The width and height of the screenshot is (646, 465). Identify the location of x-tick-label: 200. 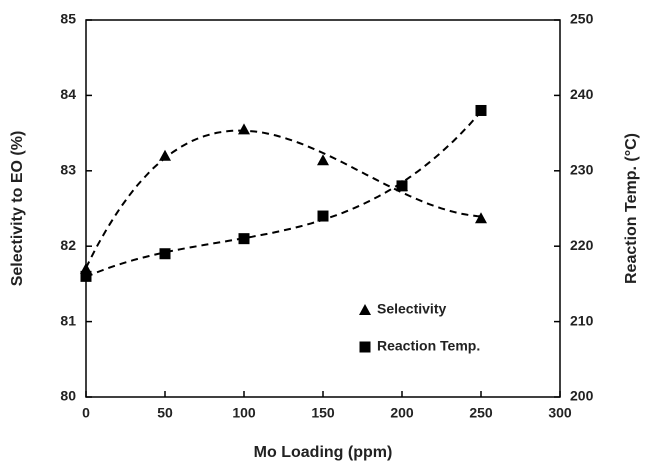
(402, 413).